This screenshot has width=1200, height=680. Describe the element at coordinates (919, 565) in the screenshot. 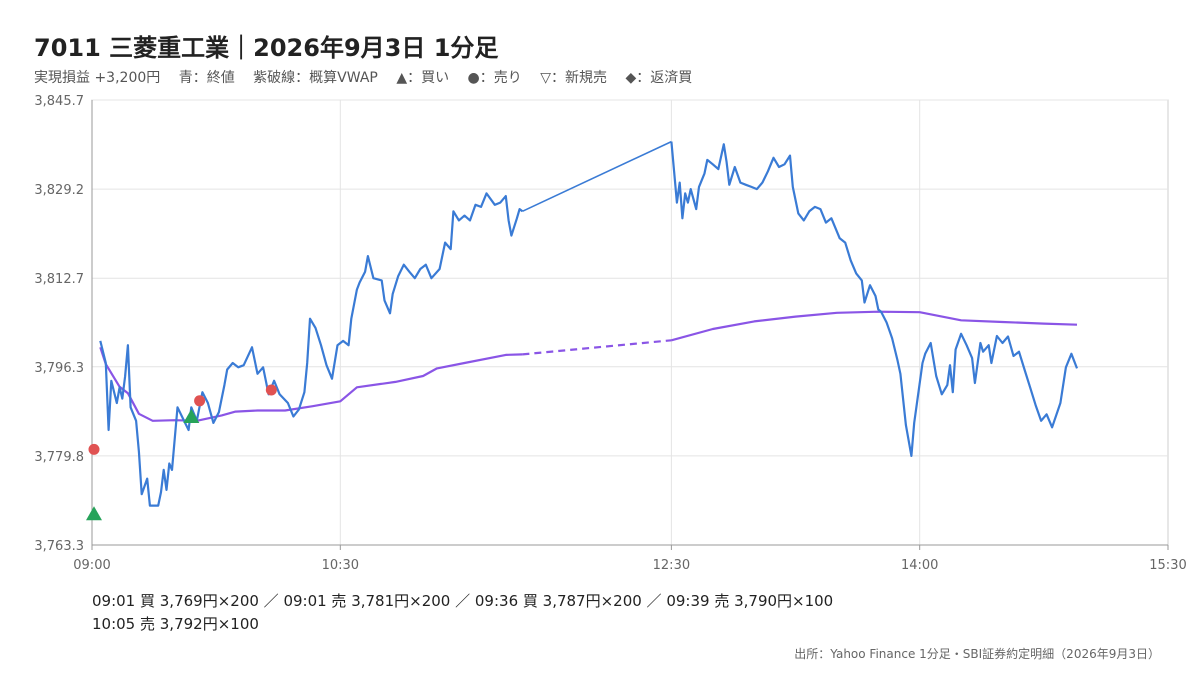

I see `x-tick-label: 14:00` at that location.